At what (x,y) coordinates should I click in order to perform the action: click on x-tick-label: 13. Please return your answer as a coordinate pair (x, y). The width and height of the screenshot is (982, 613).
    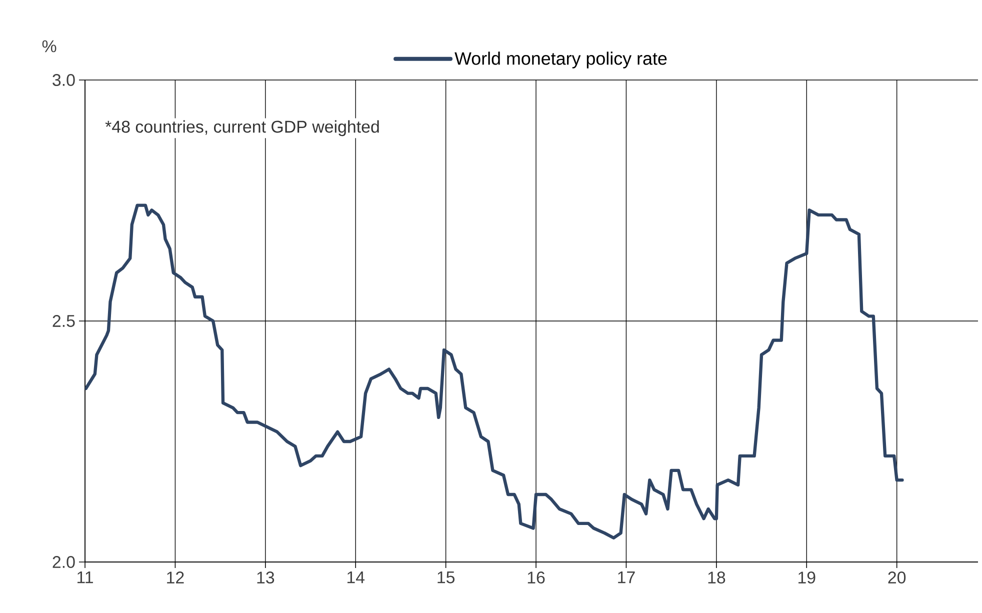
    Looking at the image, I should click on (265, 578).